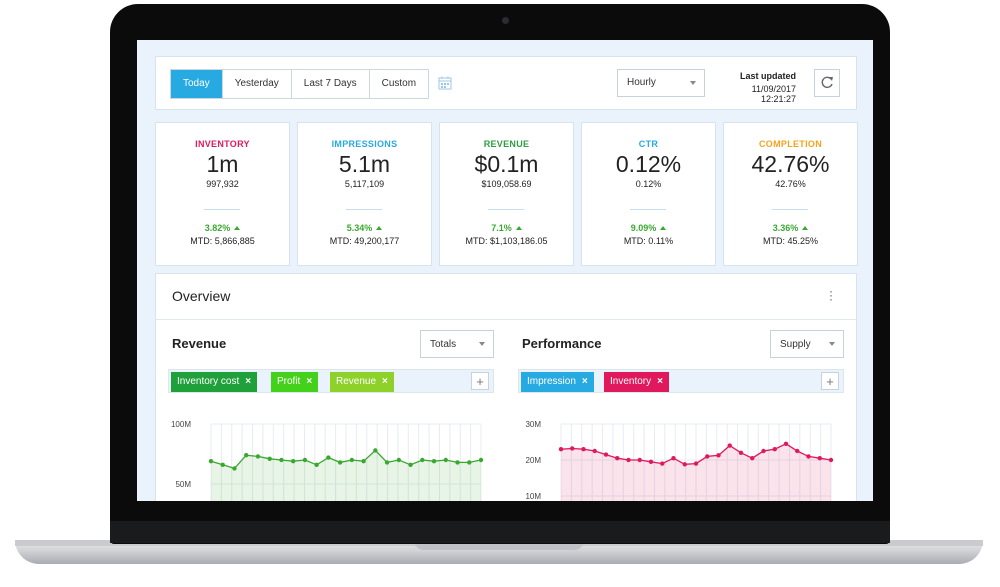 This screenshot has width=1000, height=587. I want to click on refresh-button, so click(827, 83).